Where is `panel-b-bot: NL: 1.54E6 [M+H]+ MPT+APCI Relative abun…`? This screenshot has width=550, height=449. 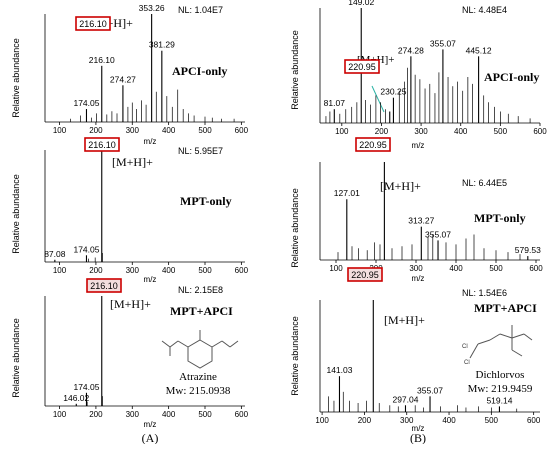
panel-b-bot: NL: 1.54E6 [M+H]+ MPT+APCI Relative abun… is located at coordinates (413, 360).